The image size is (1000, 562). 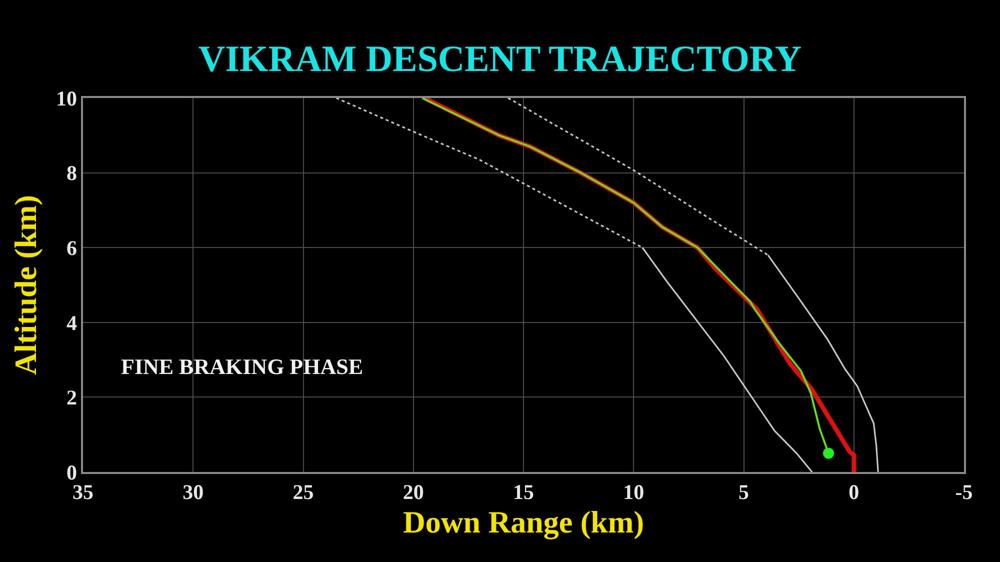 I want to click on y-tick-label: 10, so click(x=67, y=98).